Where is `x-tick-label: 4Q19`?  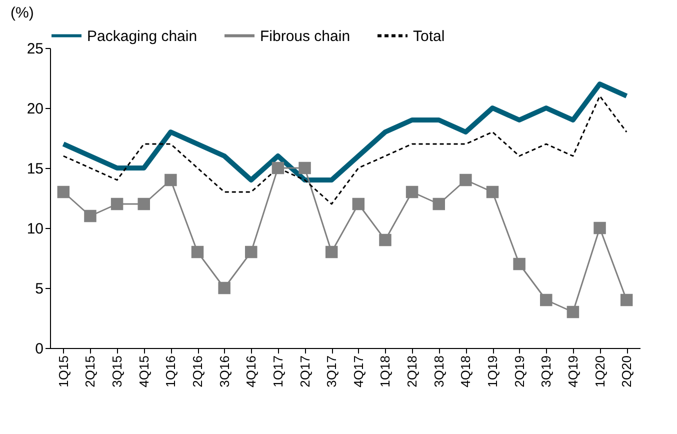
x-tick-label: 4Q19 is located at coordinates (572, 372).